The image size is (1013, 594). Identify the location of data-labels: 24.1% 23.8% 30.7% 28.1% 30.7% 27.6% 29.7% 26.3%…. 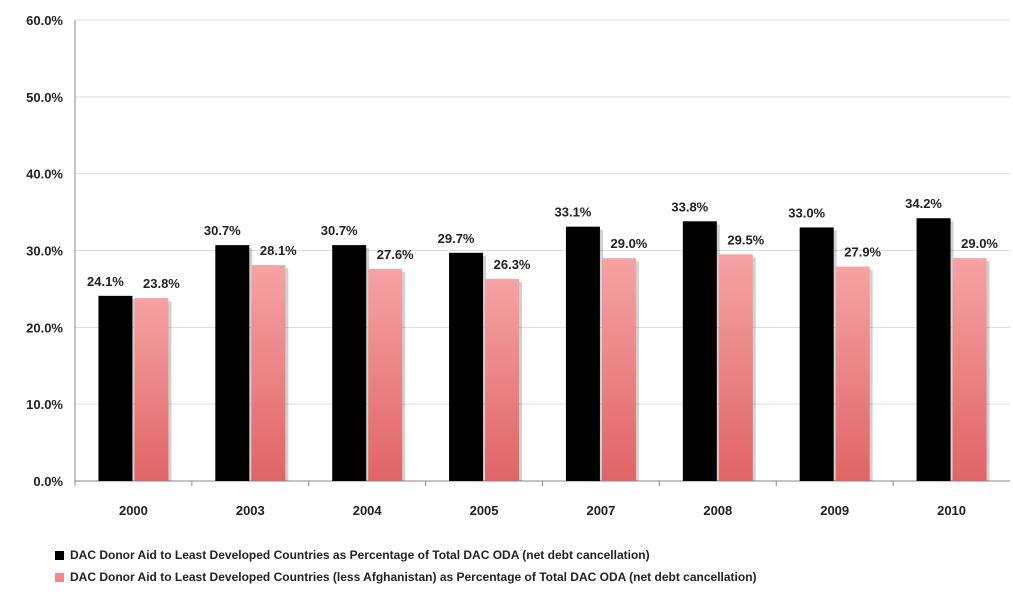
(542, 243).